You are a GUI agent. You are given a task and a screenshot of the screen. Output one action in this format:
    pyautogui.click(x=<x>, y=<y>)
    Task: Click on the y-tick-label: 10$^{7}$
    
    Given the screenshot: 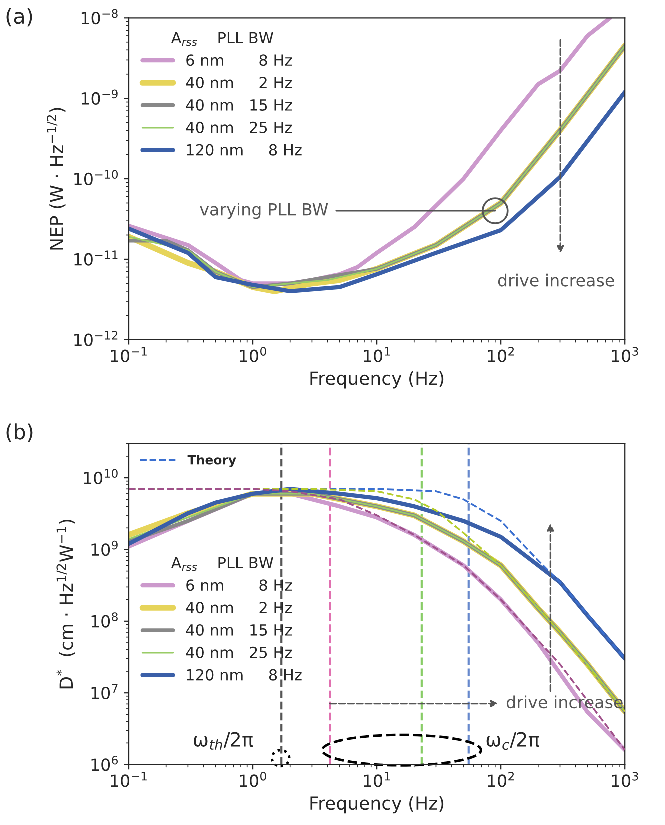 What is the action you would take?
    pyautogui.click(x=105, y=692)
    